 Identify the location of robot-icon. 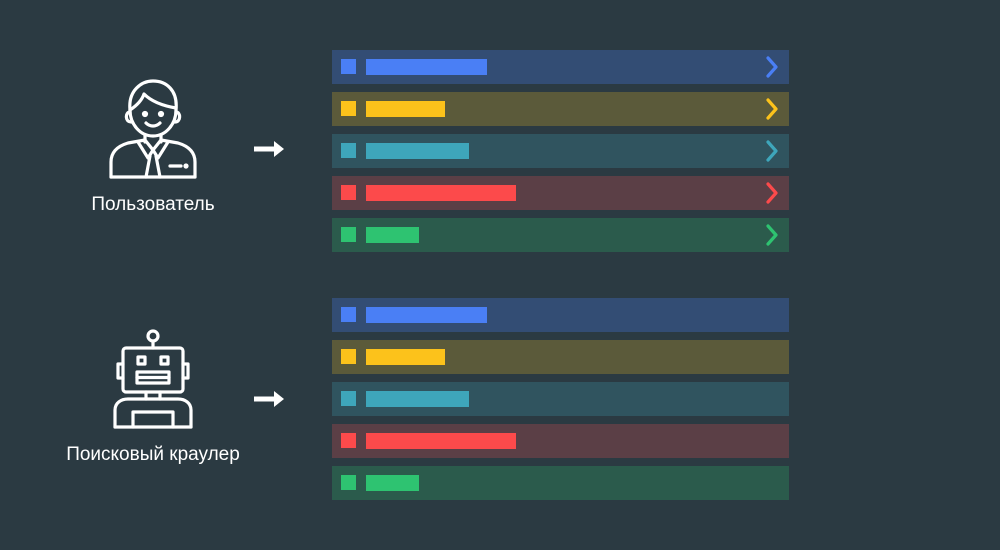
(153, 379).